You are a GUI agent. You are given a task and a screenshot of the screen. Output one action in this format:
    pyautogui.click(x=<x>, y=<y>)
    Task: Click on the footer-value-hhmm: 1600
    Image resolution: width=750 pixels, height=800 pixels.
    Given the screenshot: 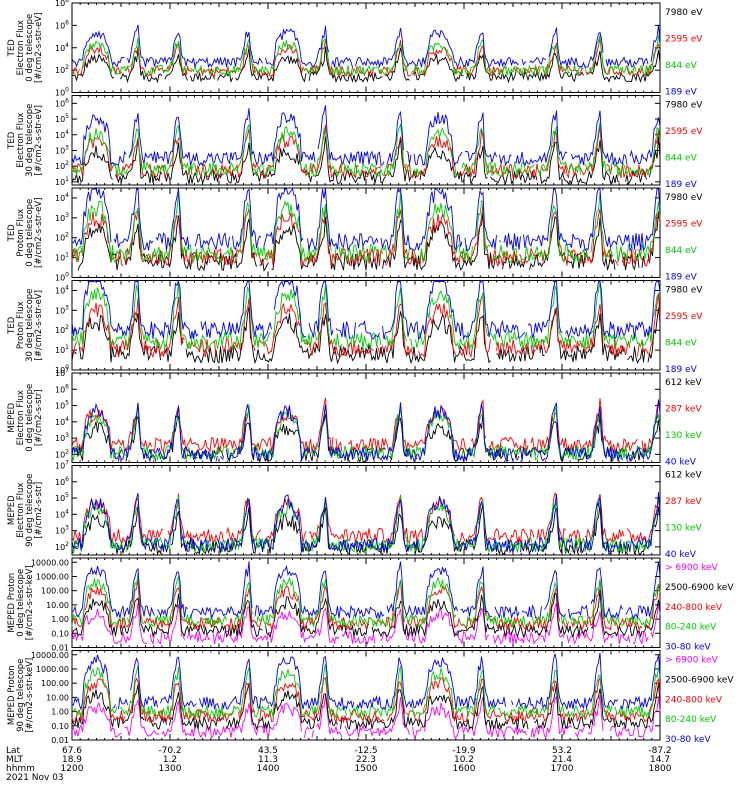 What is the action you would take?
    pyautogui.click(x=464, y=769)
    